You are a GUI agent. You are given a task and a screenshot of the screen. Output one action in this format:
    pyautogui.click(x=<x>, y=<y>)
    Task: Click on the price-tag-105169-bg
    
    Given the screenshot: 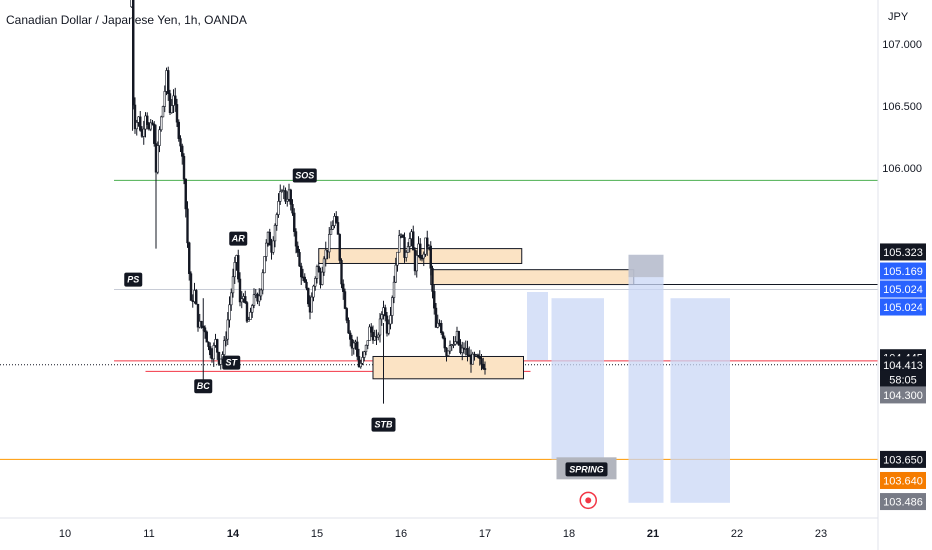 What is the action you would take?
    pyautogui.click(x=903, y=271)
    